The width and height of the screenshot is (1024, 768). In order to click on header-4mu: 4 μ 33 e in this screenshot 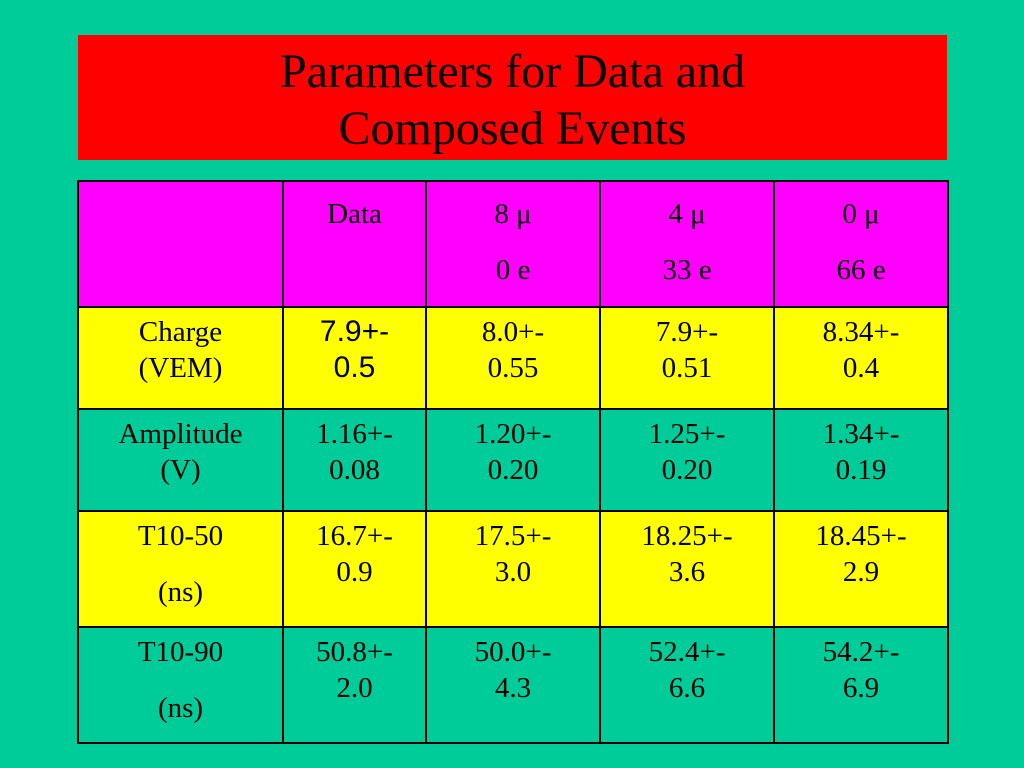, I will do `click(687, 244)`.